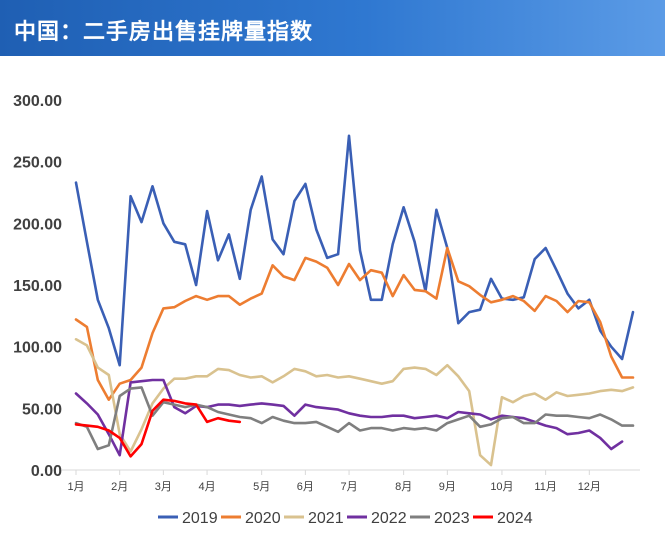 This screenshot has width=665, height=552. Describe the element at coordinates (37, 163) in the screenshot. I see `y-tick-label: 250.00` at that location.